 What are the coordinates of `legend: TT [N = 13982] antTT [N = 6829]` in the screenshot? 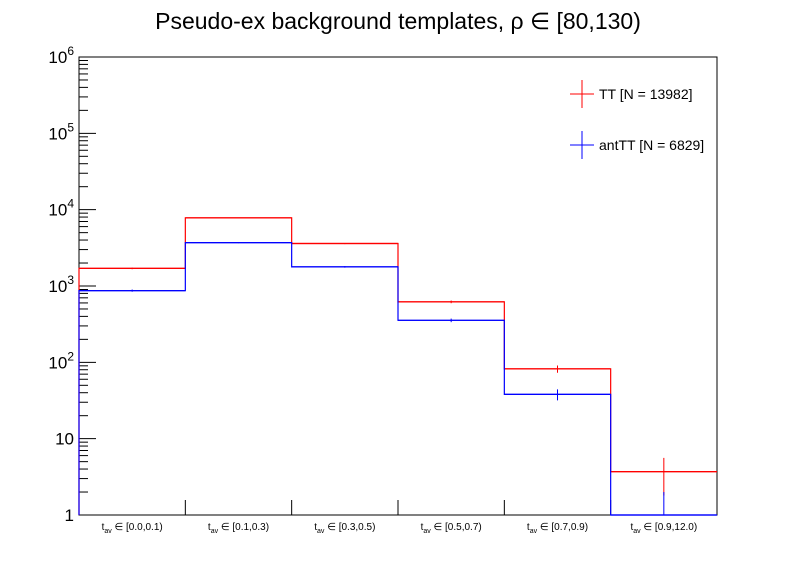 It's located at (637, 119).